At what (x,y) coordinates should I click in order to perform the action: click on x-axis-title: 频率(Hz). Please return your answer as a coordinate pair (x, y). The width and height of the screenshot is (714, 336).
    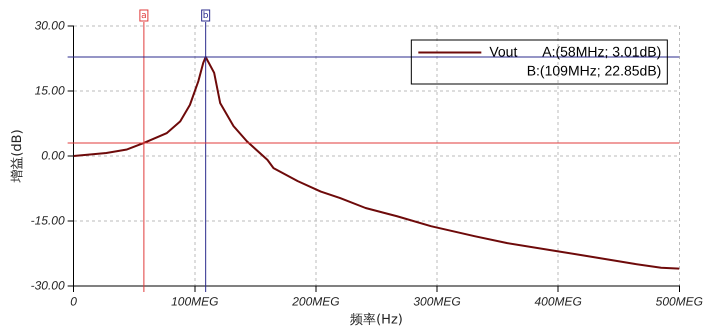
    Looking at the image, I should click on (376, 320).